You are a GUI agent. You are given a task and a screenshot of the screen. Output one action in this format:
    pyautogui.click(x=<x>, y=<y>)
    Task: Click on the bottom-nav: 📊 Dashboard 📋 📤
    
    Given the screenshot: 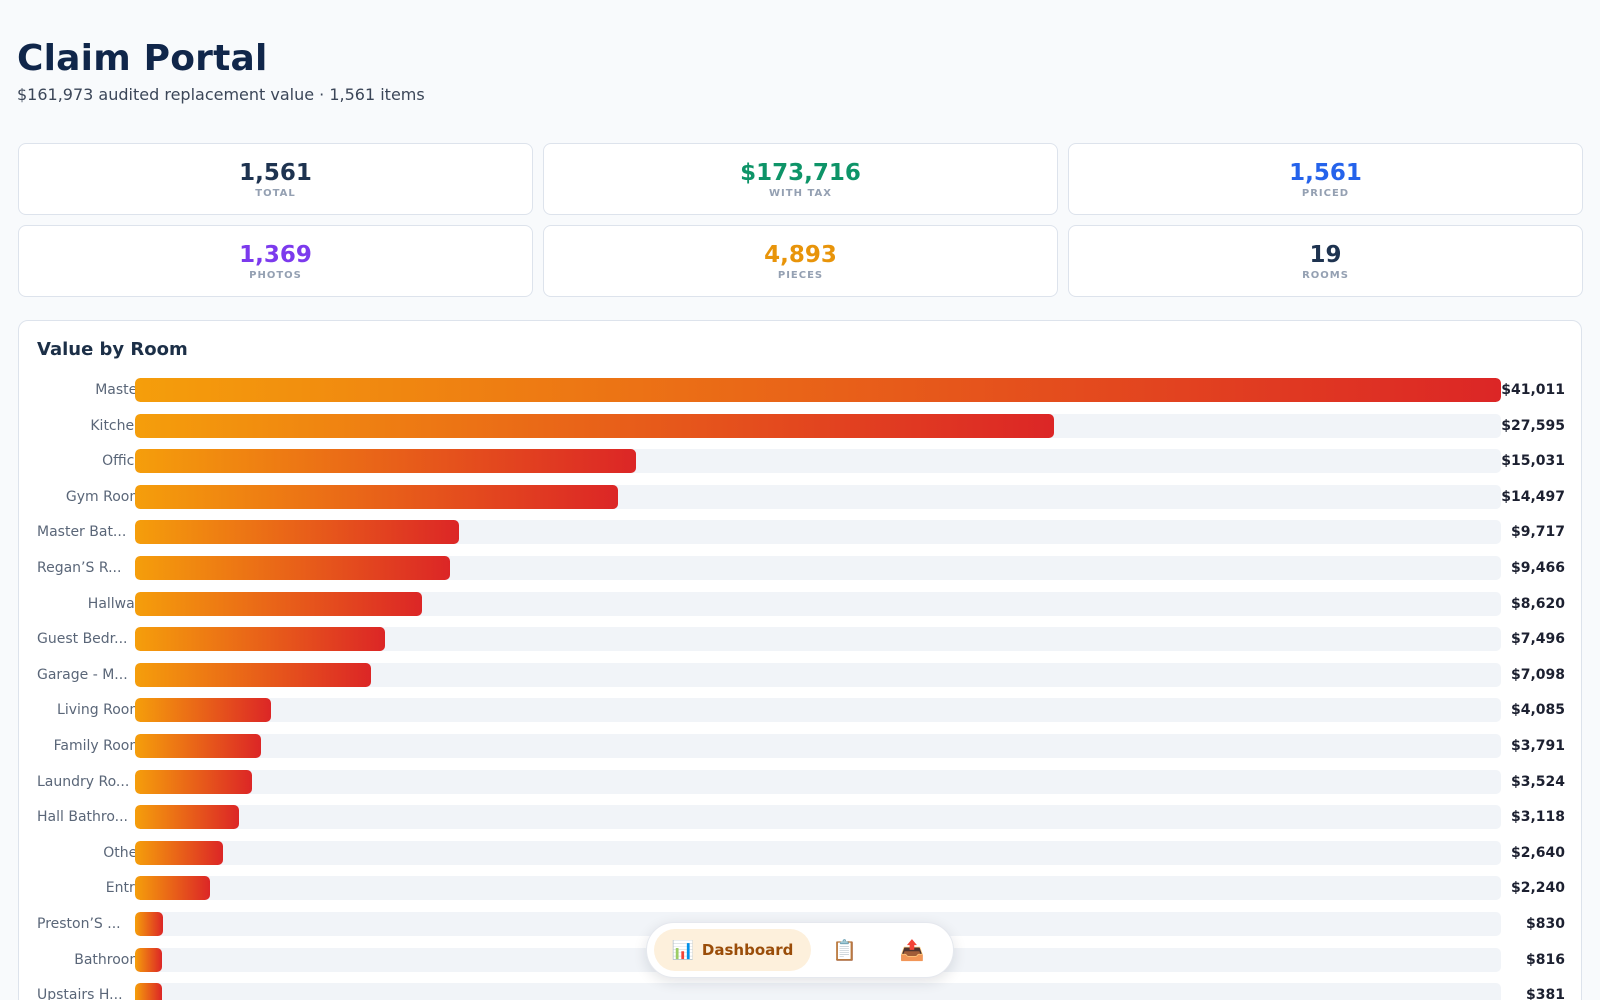 What is the action you would take?
    pyautogui.click(x=800, y=950)
    